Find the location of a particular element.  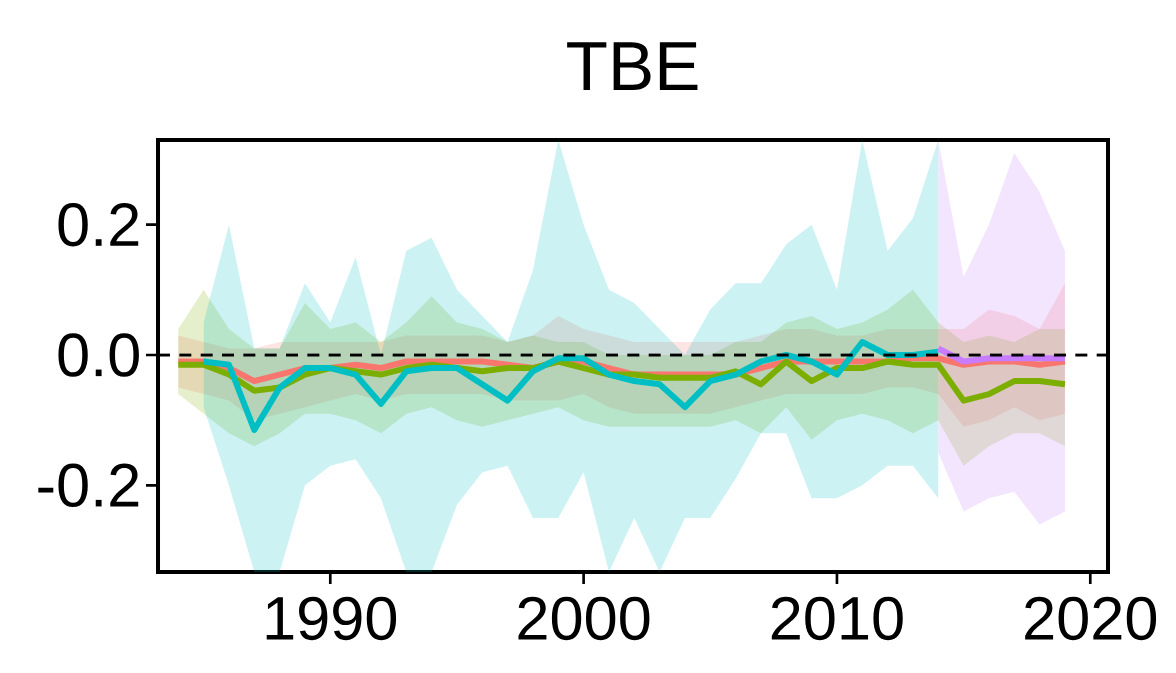

chart-title: TBE is located at coordinates (632, 66).